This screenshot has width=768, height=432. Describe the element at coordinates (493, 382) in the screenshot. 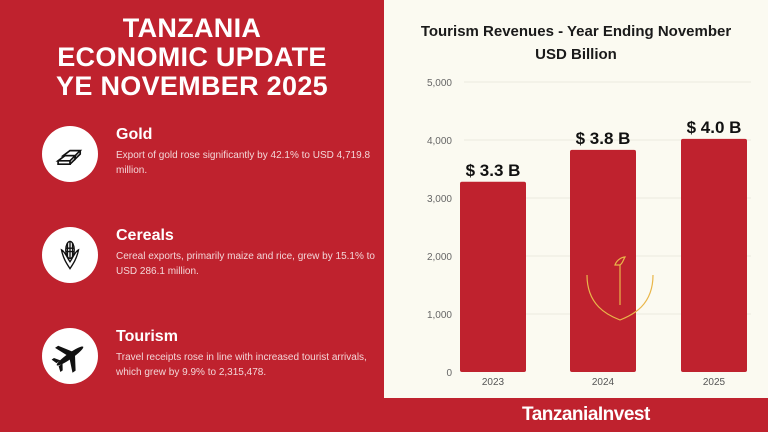

I see `x-tick-label: 2023` at that location.